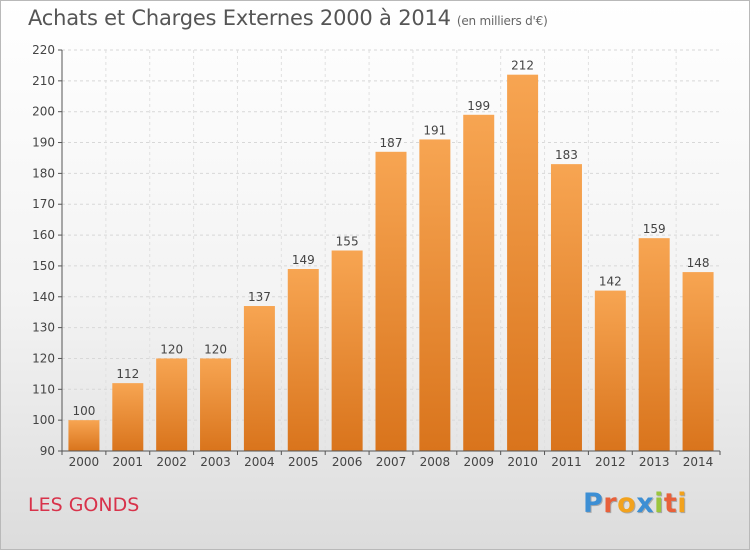 The image size is (750, 550). Describe the element at coordinates (654, 462) in the screenshot. I see `x-tick-label: 2013` at that location.